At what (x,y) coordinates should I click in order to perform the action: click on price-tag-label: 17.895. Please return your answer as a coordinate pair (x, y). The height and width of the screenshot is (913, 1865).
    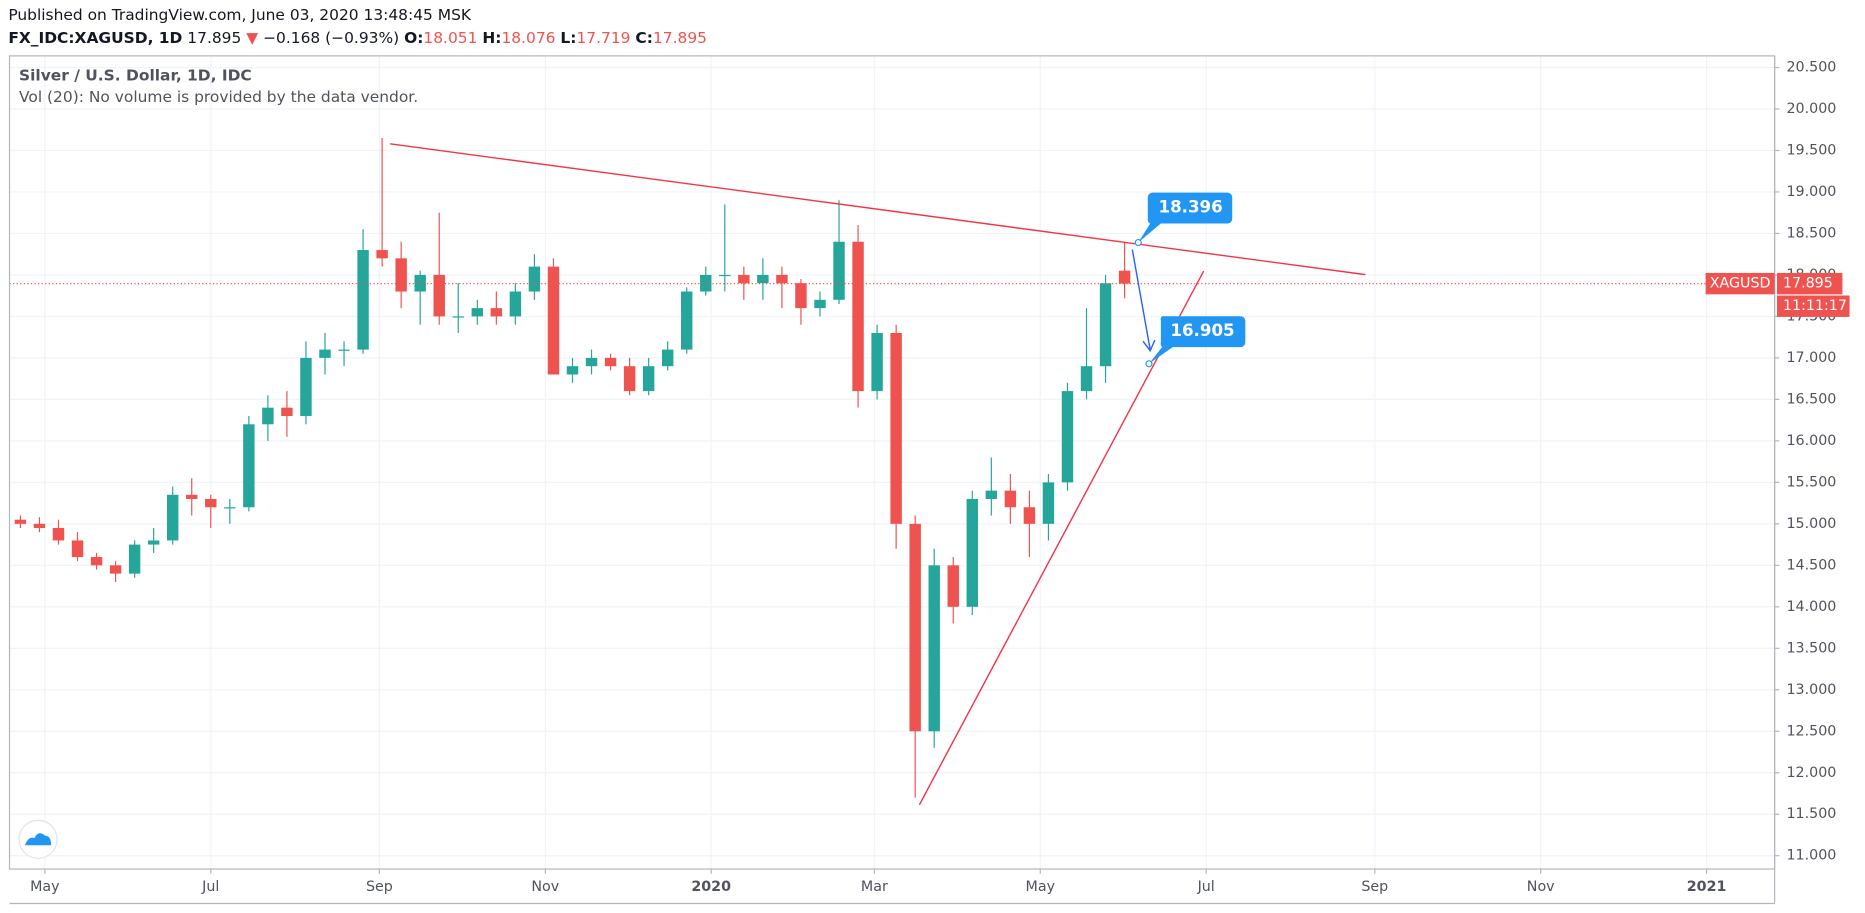
    Looking at the image, I should click on (1808, 284).